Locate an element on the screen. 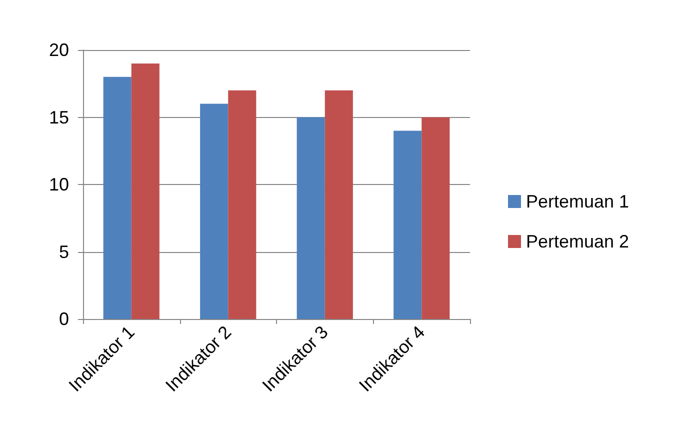 The image size is (679, 443). y-tick-label: 20 is located at coordinates (58, 50).